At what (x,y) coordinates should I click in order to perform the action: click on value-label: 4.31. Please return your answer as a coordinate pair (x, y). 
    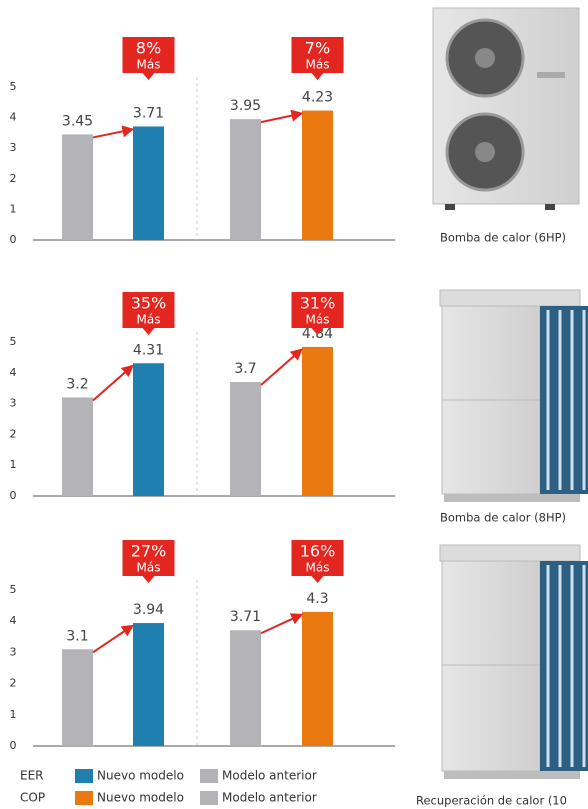
    Looking at the image, I should click on (148, 350).